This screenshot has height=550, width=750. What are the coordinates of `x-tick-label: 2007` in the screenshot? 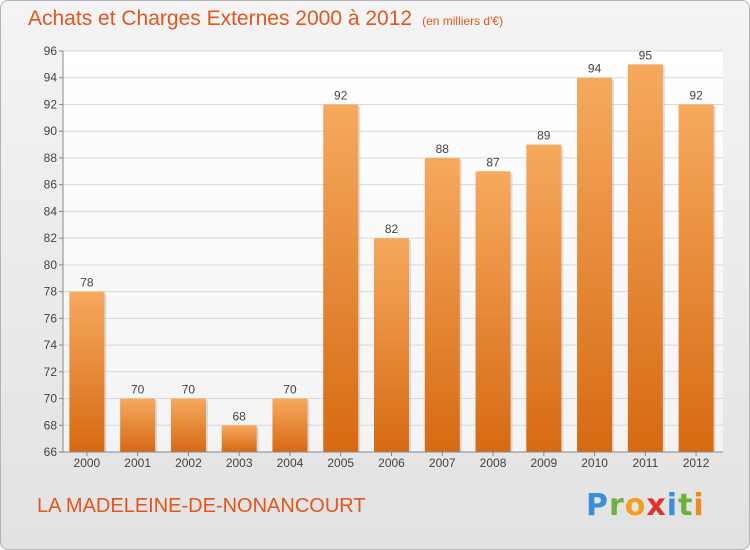 It's located at (442, 463).